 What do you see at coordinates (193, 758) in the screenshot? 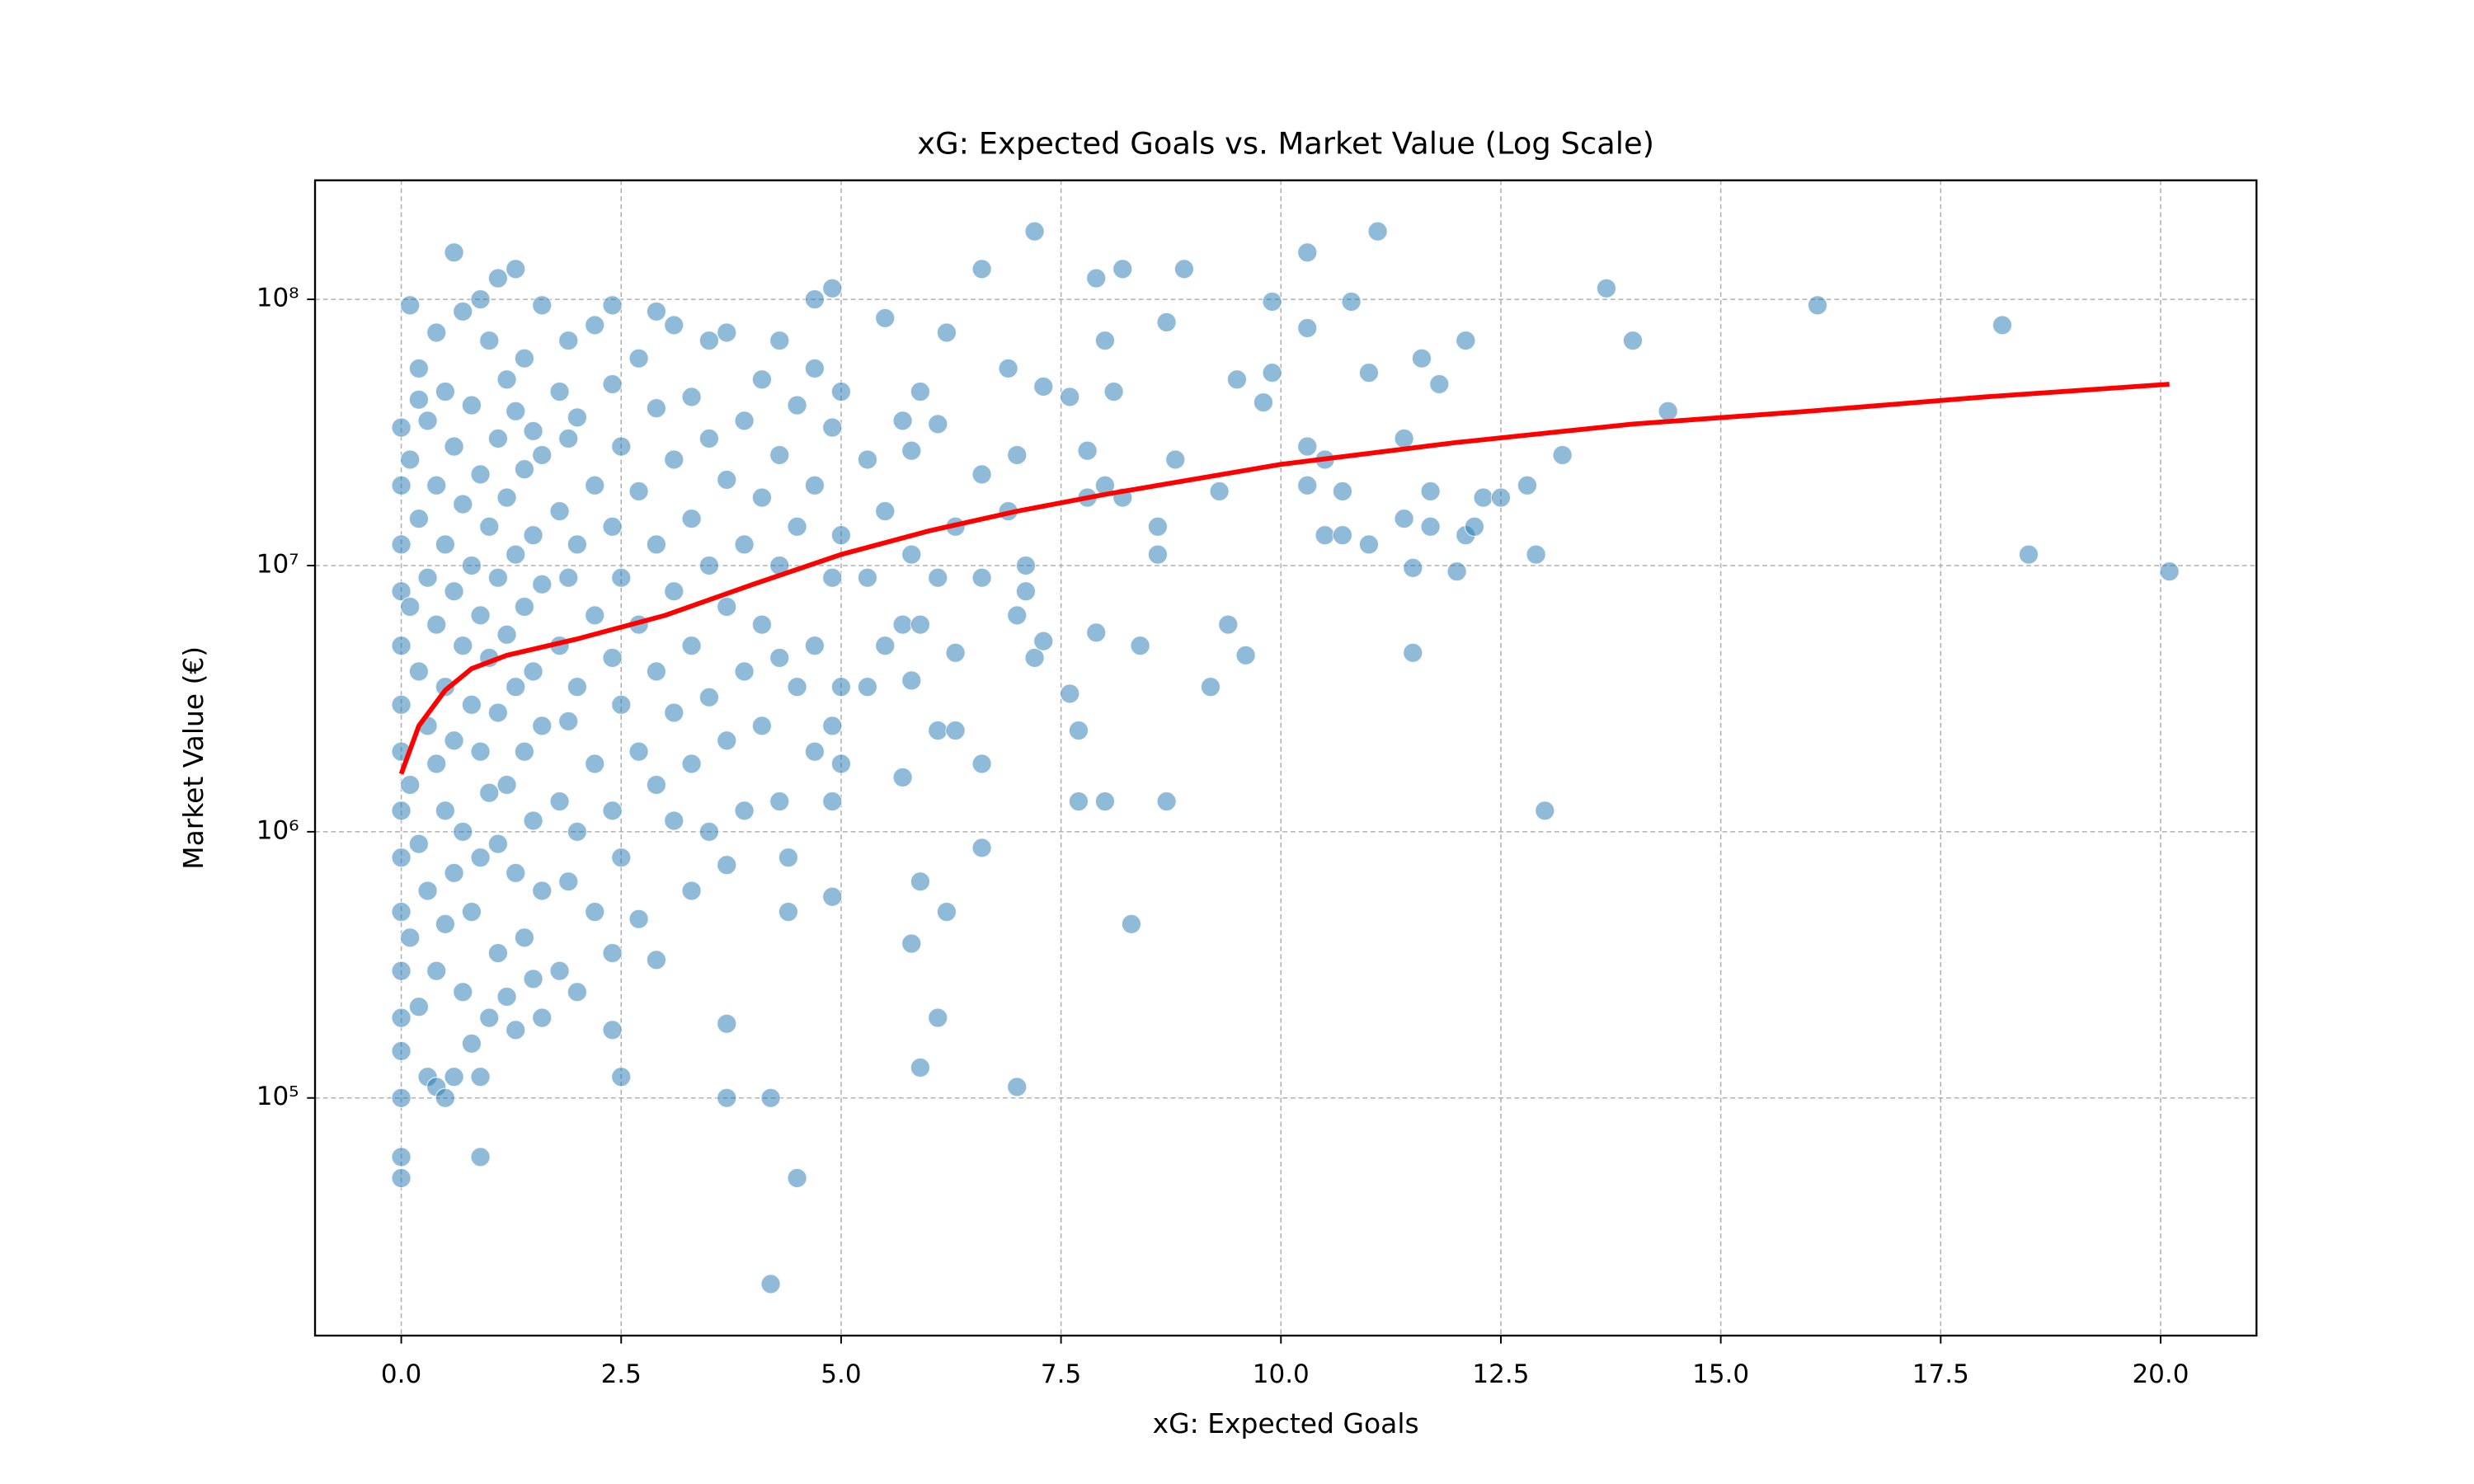
I see `y-axis-label: Market Value (€)` at bounding box center [193, 758].